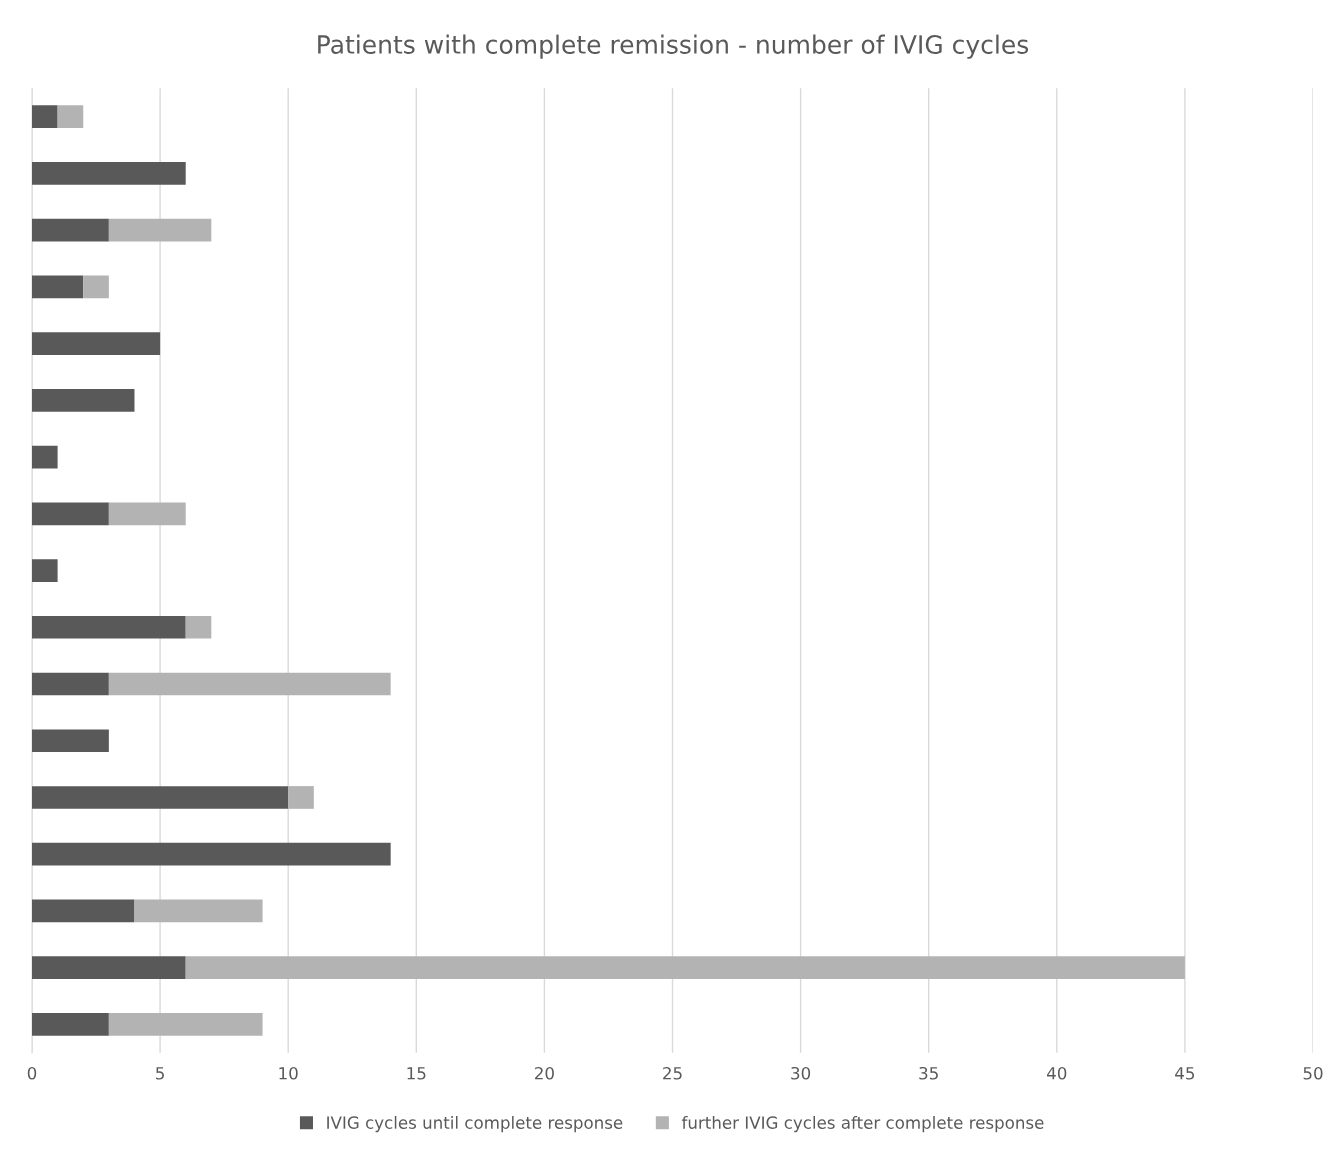 The height and width of the screenshot is (1162, 1333). What do you see at coordinates (928, 1073) in the screenshot?
I see `x-tick-label: 35` at bounding box center [928, 1073].